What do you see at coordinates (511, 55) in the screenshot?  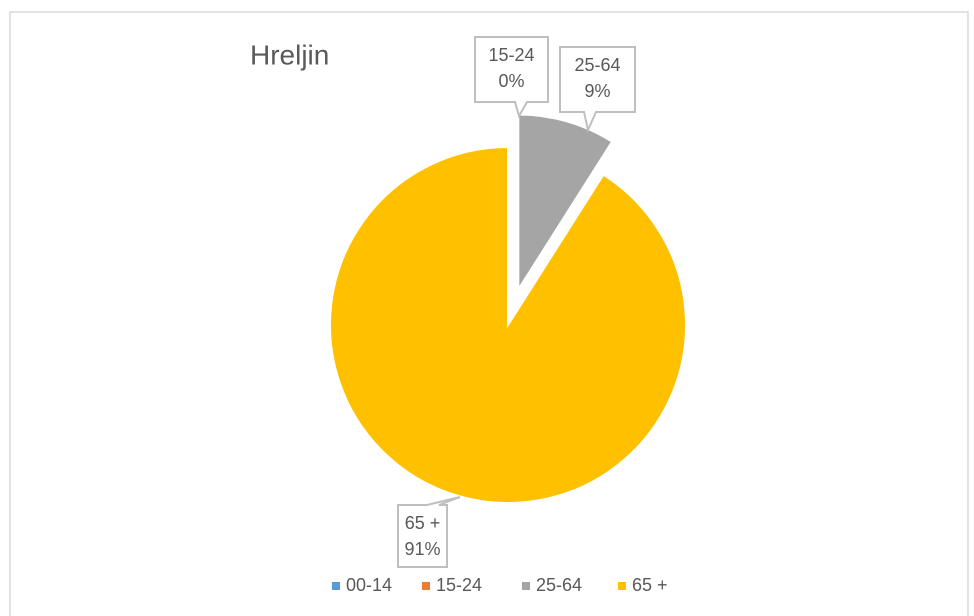 I see `data-label-category: 15-24` at bounding box center [511, 55].